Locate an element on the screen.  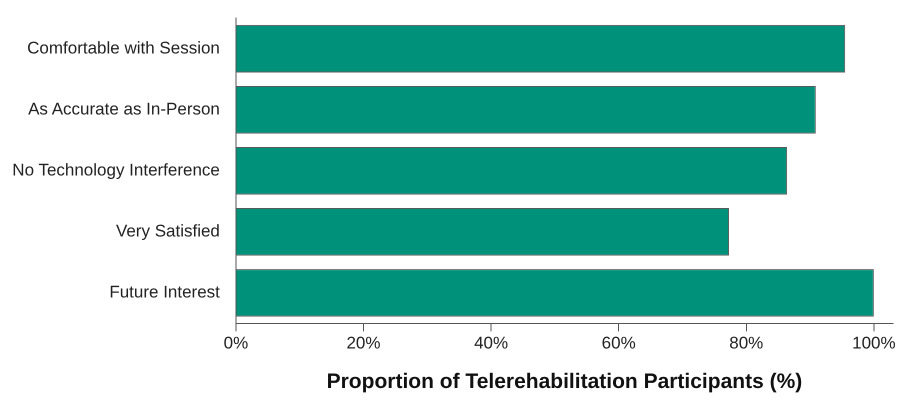
y-tick-label: Future Interest is located at coordinates (164, 292).